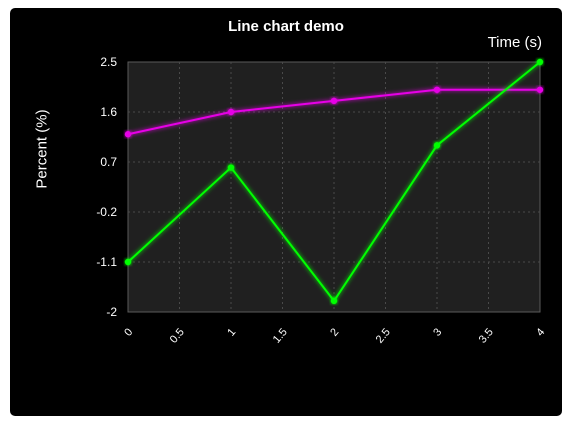 The image size is (574, 428). What do you see at coordinates (177, 335) in the screenshot?
I see `x-tick-label: 0.5` at bounding box center [177, 335].